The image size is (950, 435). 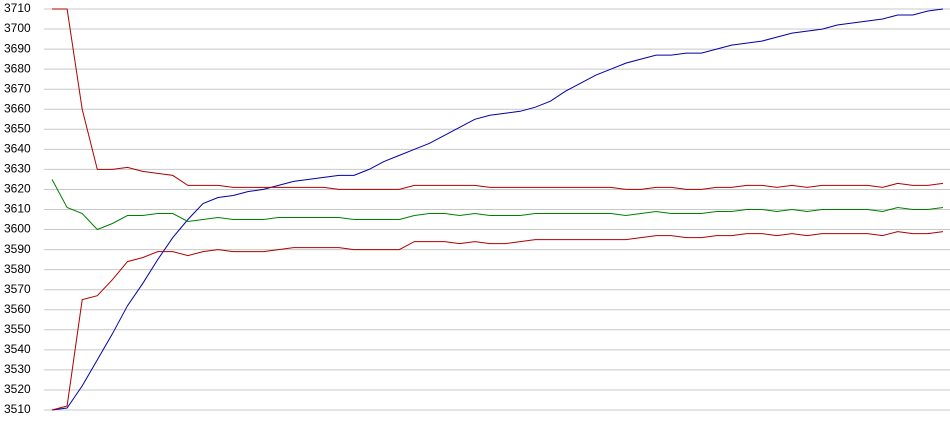 I want to click on y-tick-label: 3560, so click(x=17, y=309).